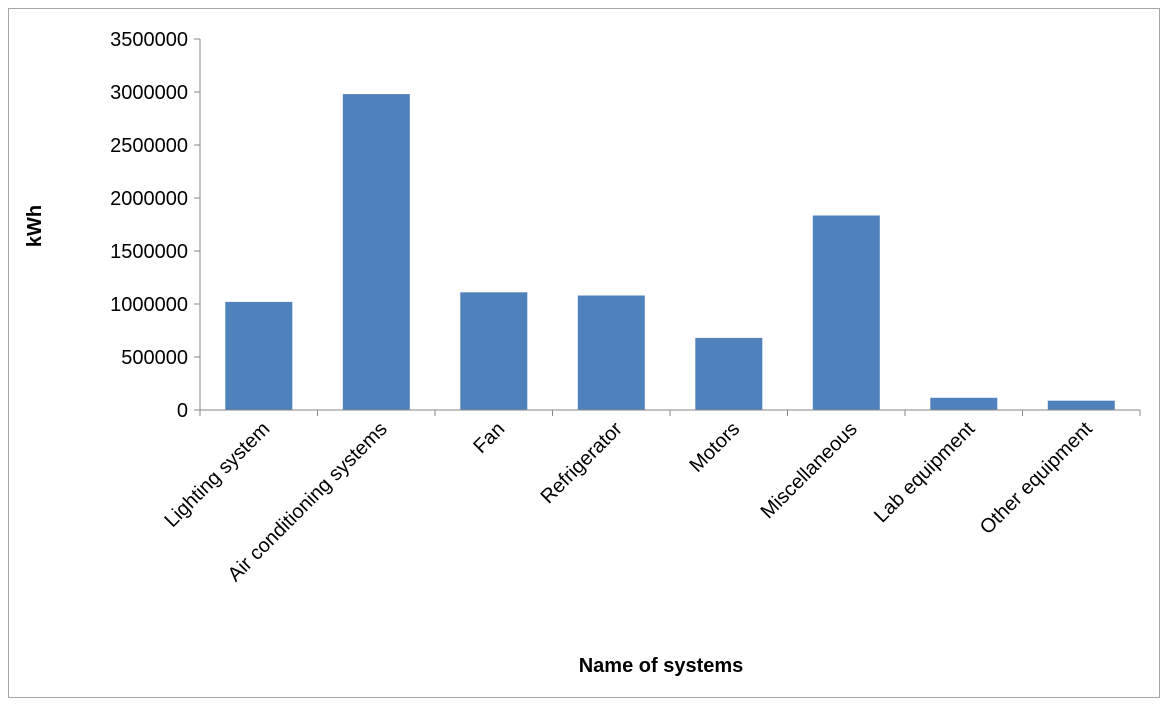 This screenshot has width=1169, height=706. I want to click on y-tick-label: 3000000, so click(149, 93).